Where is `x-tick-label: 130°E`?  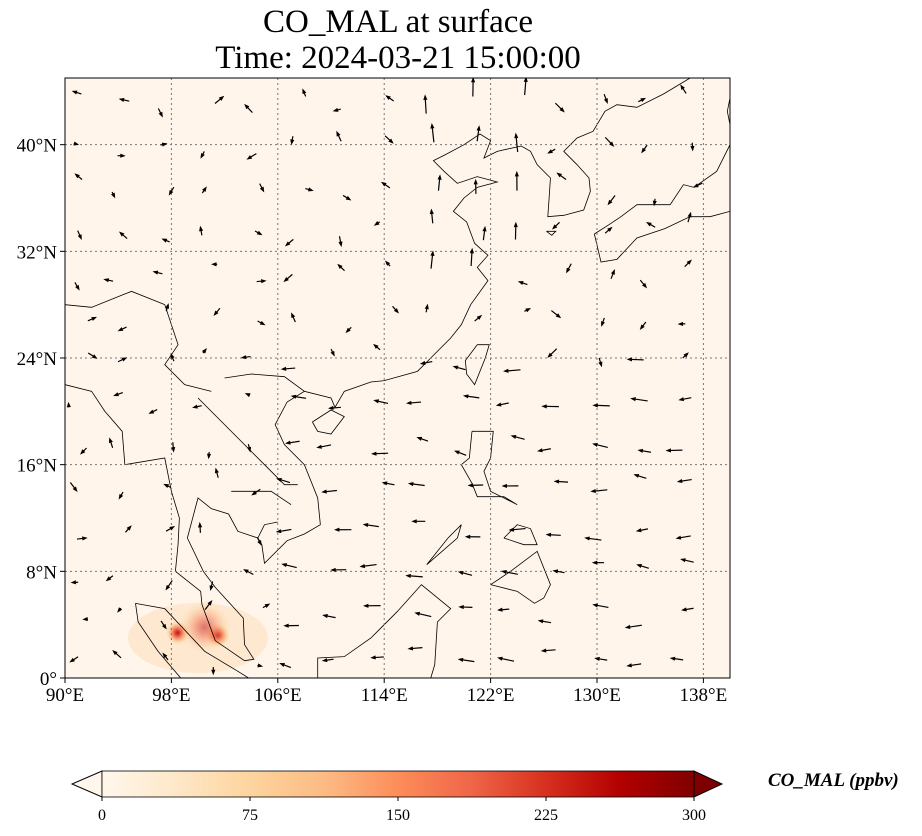 x-tick-label: 130°E is located at coordinates (597, 695).